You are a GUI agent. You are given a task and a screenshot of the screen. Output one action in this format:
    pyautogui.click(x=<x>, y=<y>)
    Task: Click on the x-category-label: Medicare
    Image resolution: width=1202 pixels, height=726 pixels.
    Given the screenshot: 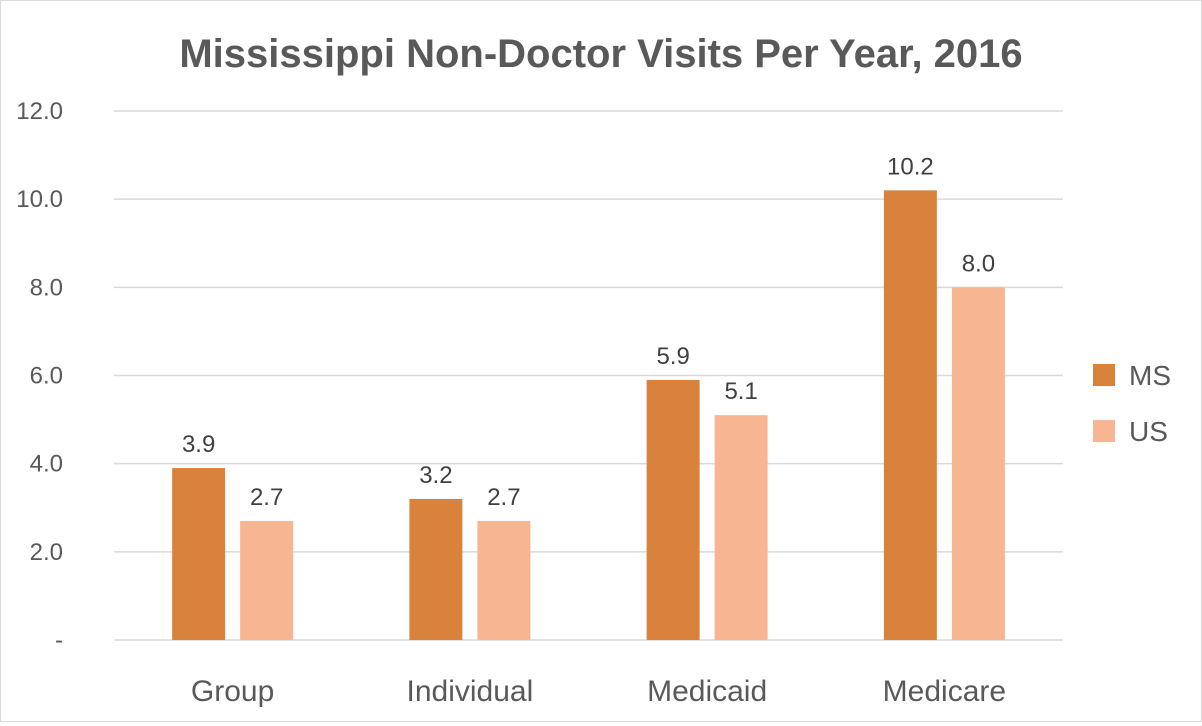 What is the action you would take?
    pyautogui.click(x=944, y=691)
    